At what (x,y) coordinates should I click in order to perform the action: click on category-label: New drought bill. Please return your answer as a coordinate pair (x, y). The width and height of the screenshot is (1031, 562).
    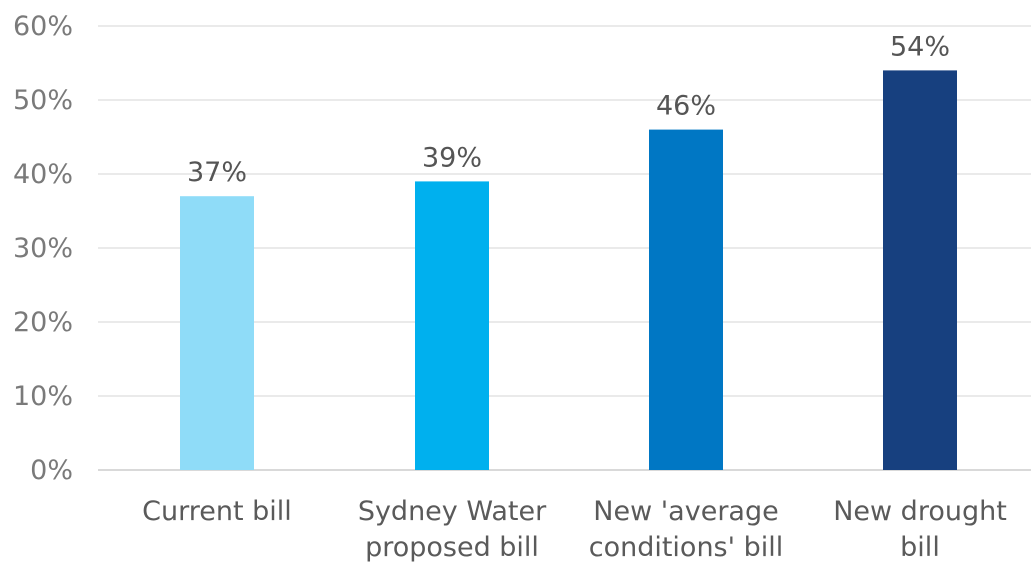
    Looking at the image, I should click on (920, 529).